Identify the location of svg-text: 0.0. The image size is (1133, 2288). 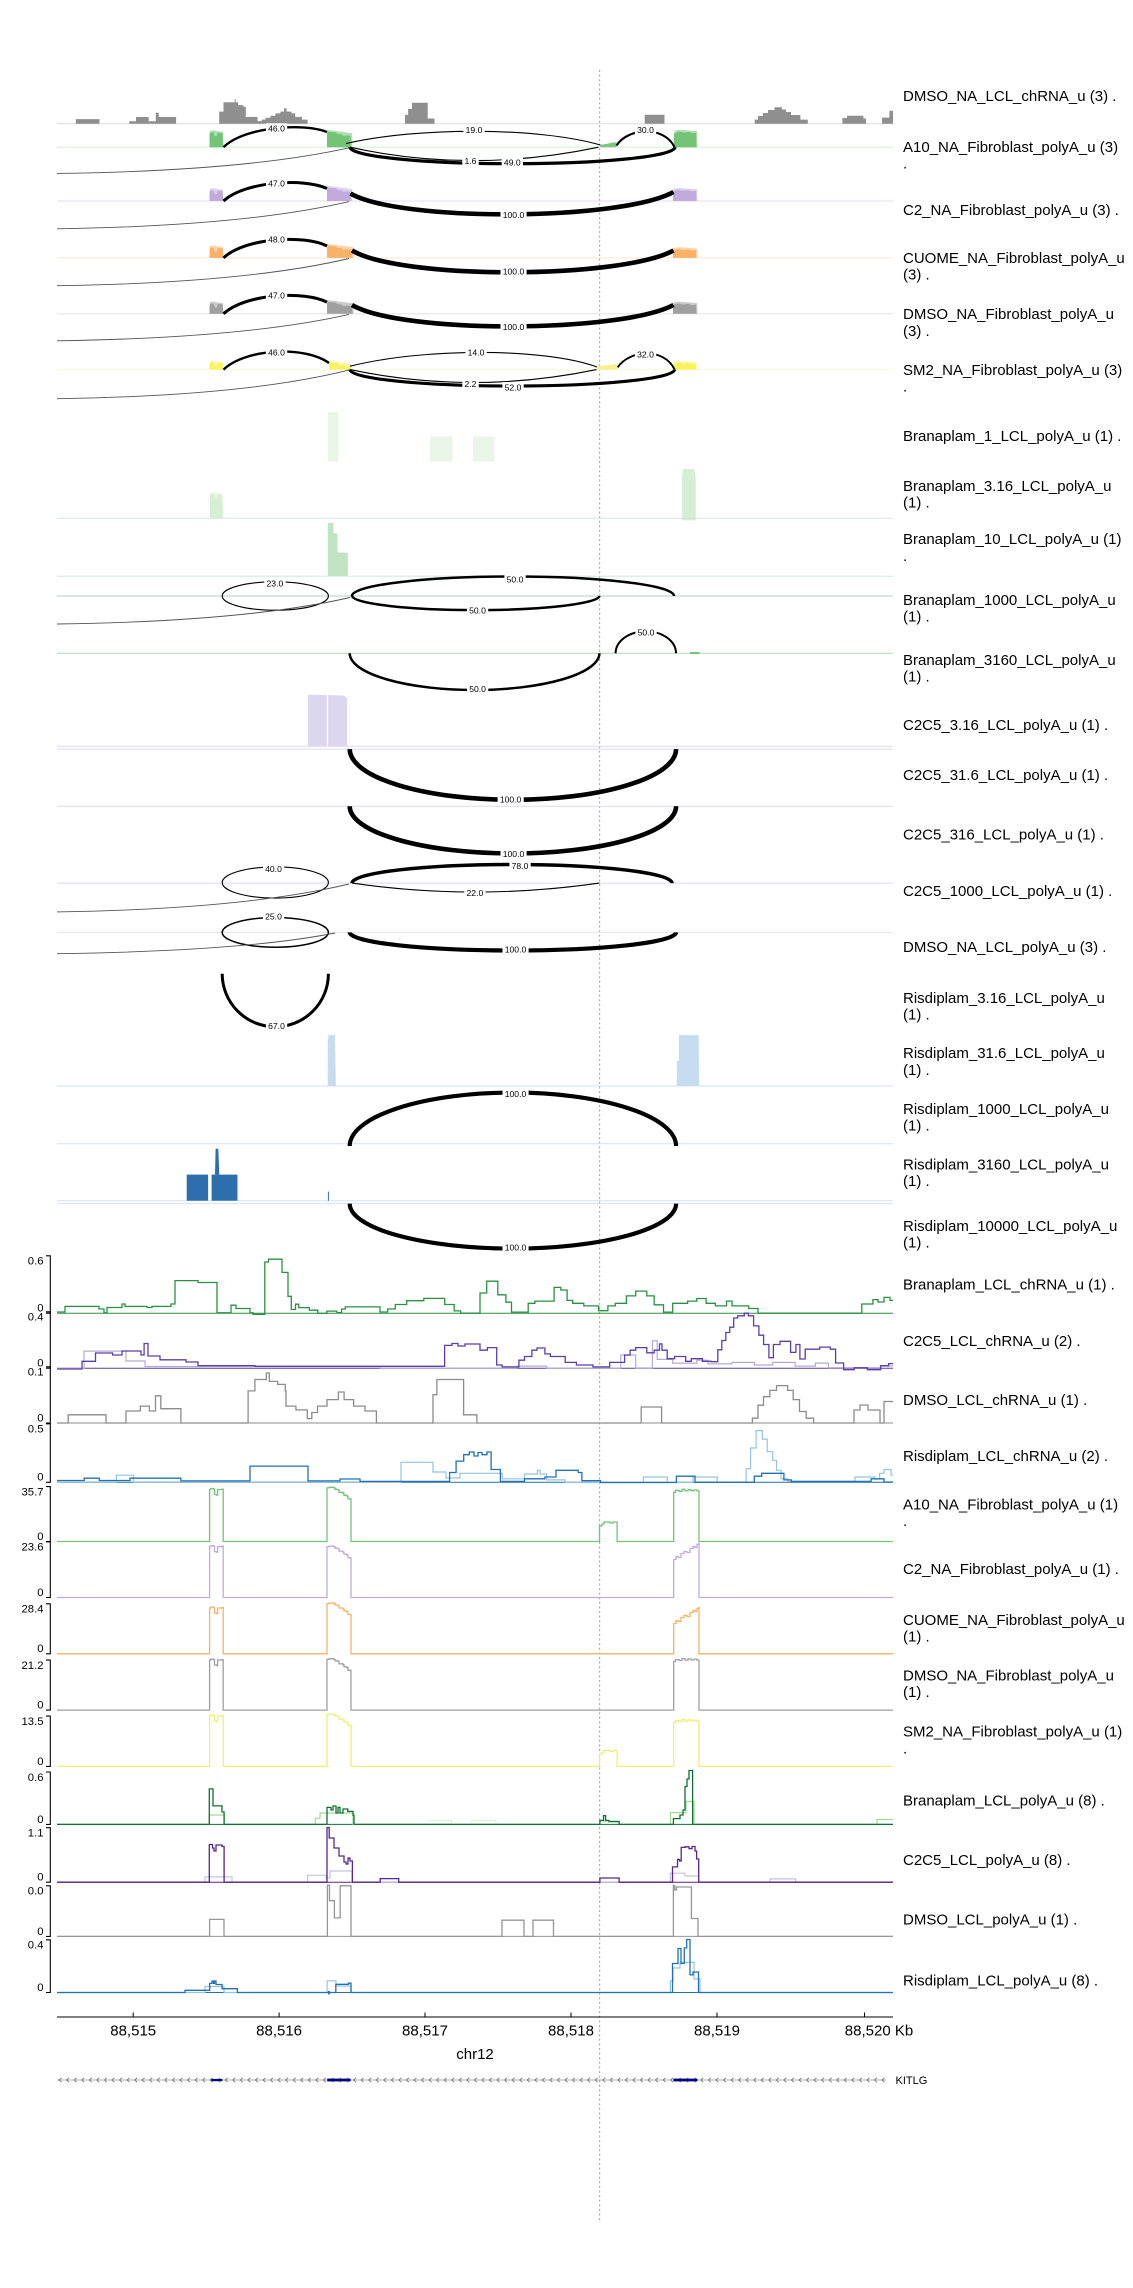
(36, 1892).